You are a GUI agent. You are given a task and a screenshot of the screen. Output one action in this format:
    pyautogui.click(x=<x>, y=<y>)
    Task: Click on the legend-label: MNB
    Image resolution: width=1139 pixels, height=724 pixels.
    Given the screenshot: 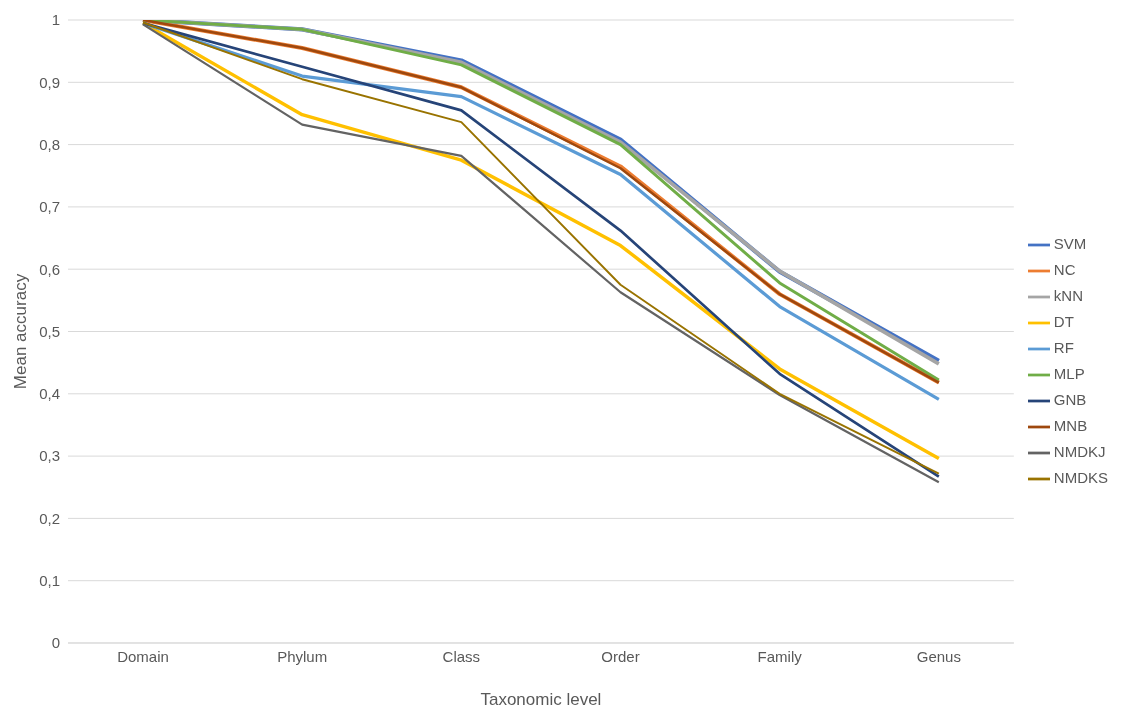 What is the action you would take?
    pyautogui.click(x=1070, y=425)
    